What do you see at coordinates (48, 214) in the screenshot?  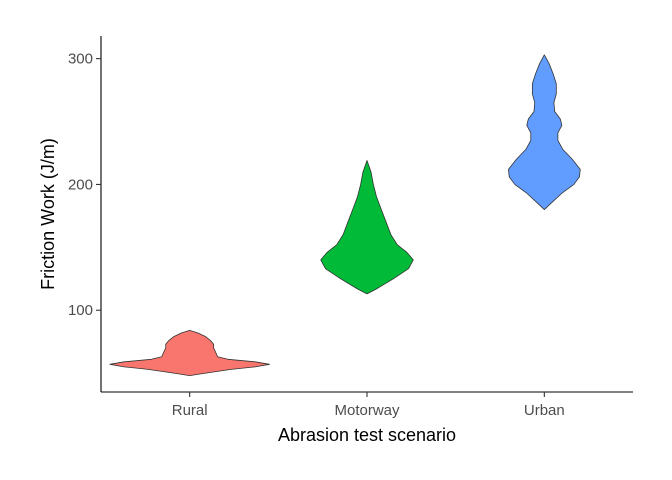 I see `y-axis-title: Friction Work (J/m)` at bounding box center [48, 214].